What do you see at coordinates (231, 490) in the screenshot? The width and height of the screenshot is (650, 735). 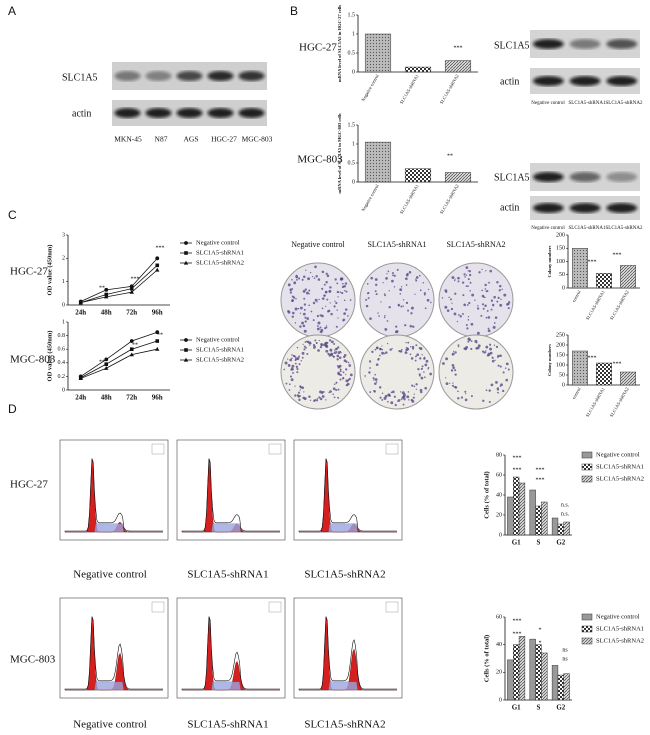 I see `histogram-frame` at bounding box center [231, 490].